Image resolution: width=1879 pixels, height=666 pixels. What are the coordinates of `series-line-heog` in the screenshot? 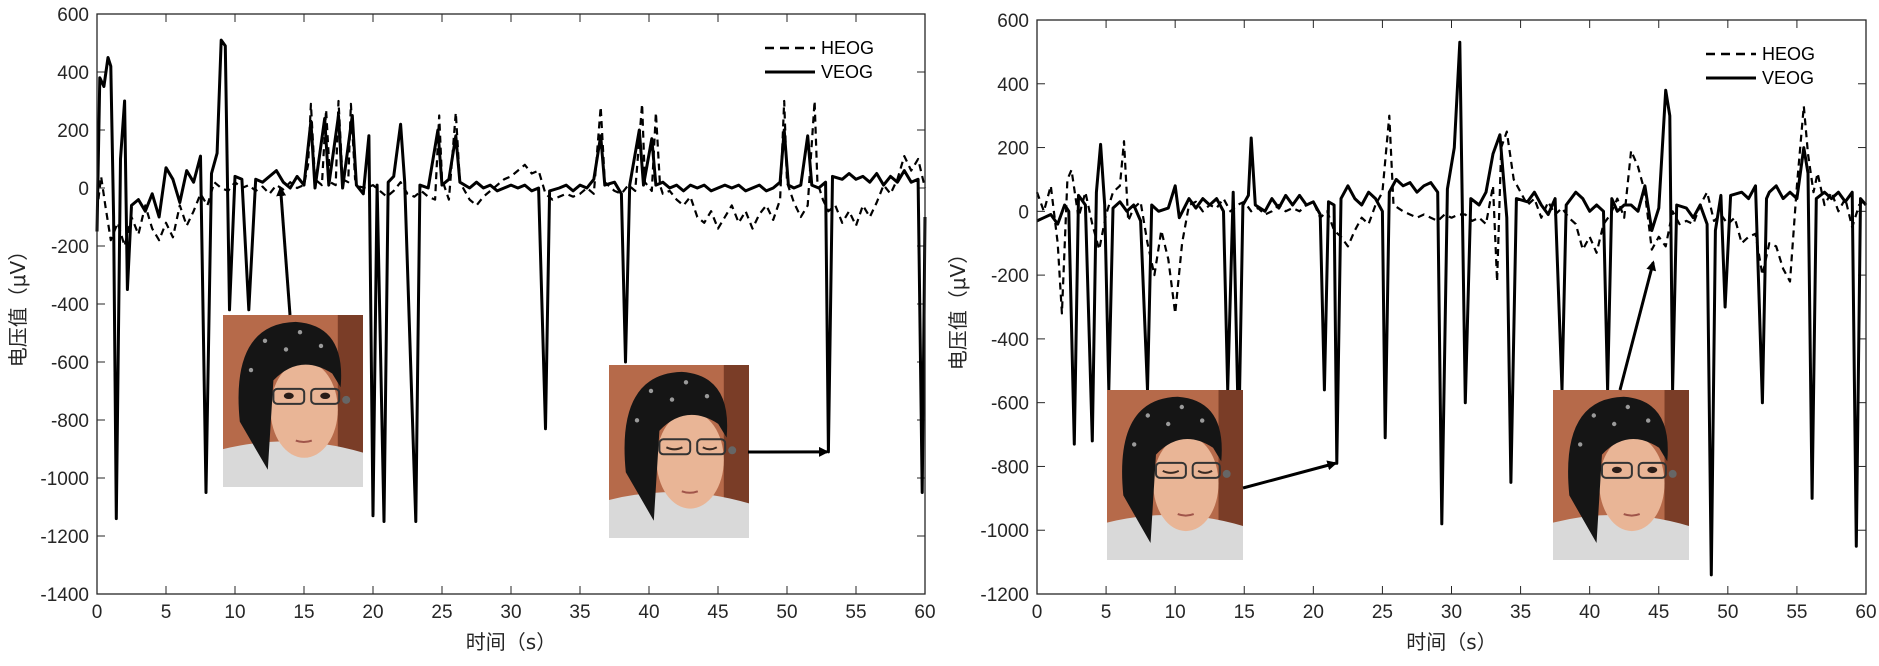 It's located at (511, 173).